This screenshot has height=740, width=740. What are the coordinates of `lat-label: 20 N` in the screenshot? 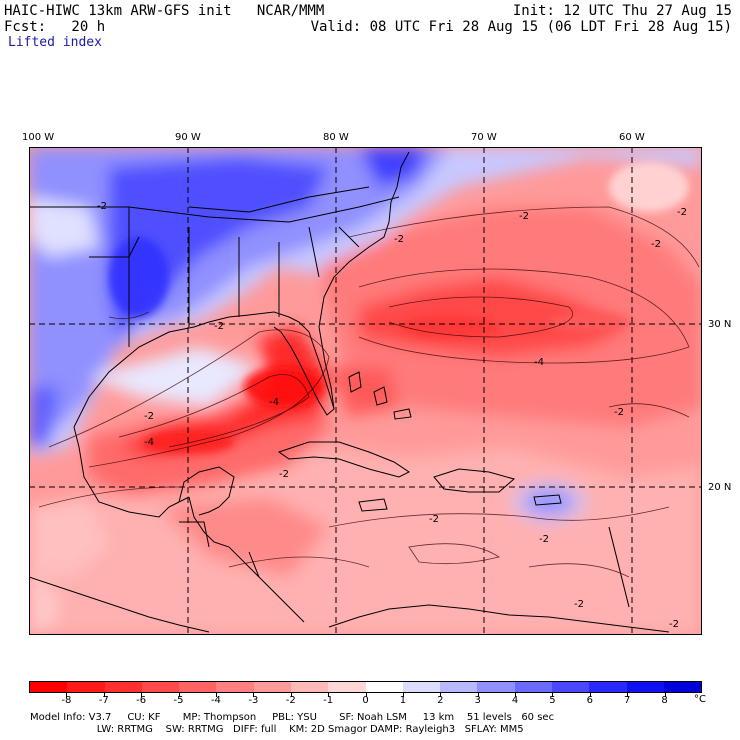 It's located at (720, 487).